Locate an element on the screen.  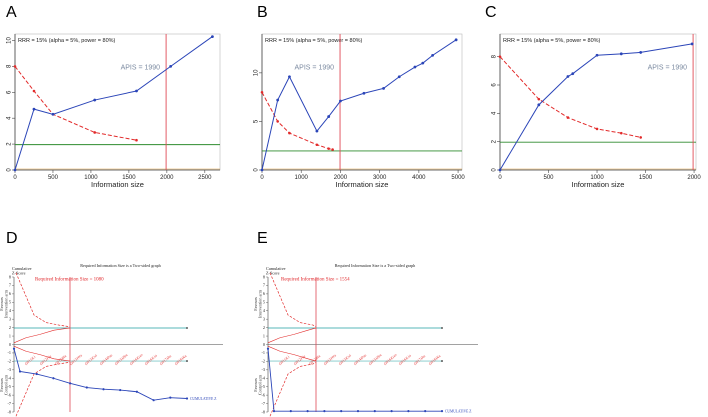
tsa-favours-bottom: FavoursControl arm is located at coordinates (4, 384).